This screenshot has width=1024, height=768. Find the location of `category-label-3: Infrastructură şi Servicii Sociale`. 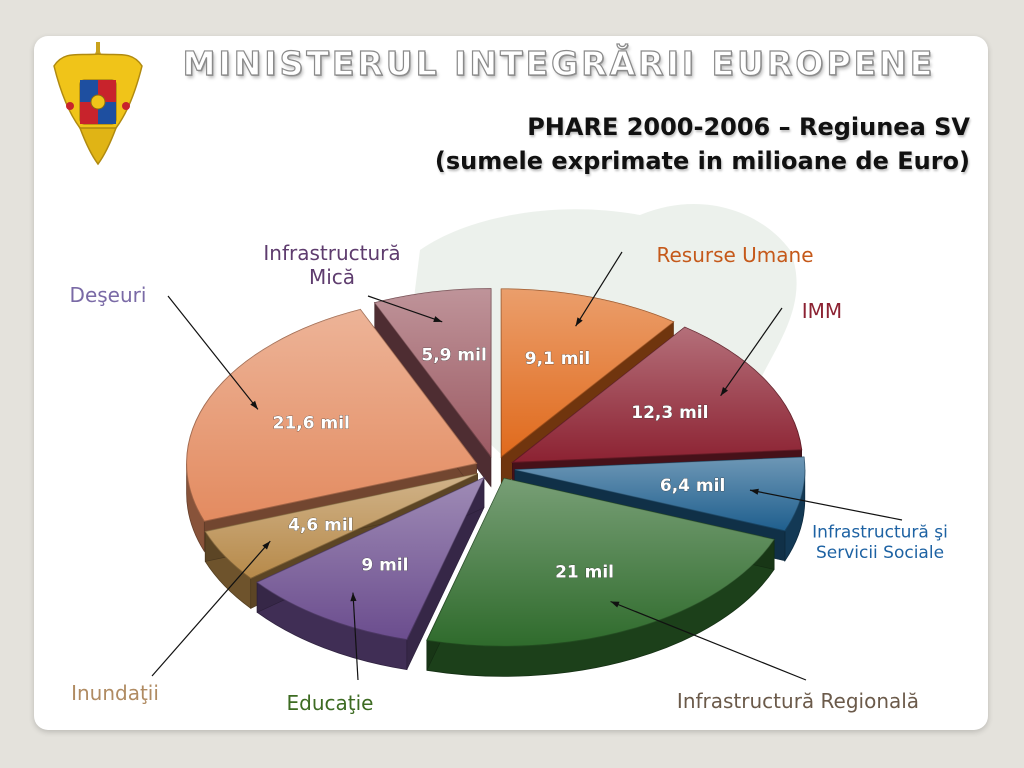

category-label-3: Infrastructură şi Servicii Sociale is located at coordinates (880, 543).